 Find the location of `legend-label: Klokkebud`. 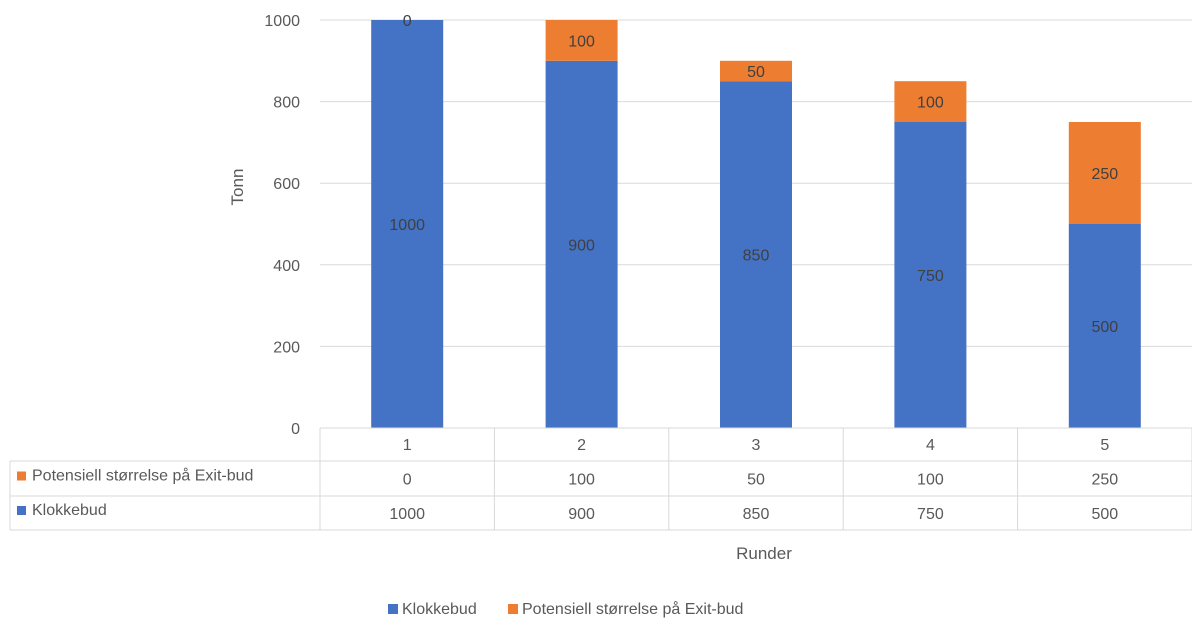

legend-label: Klokkebud is located at coordinates (439, 609).